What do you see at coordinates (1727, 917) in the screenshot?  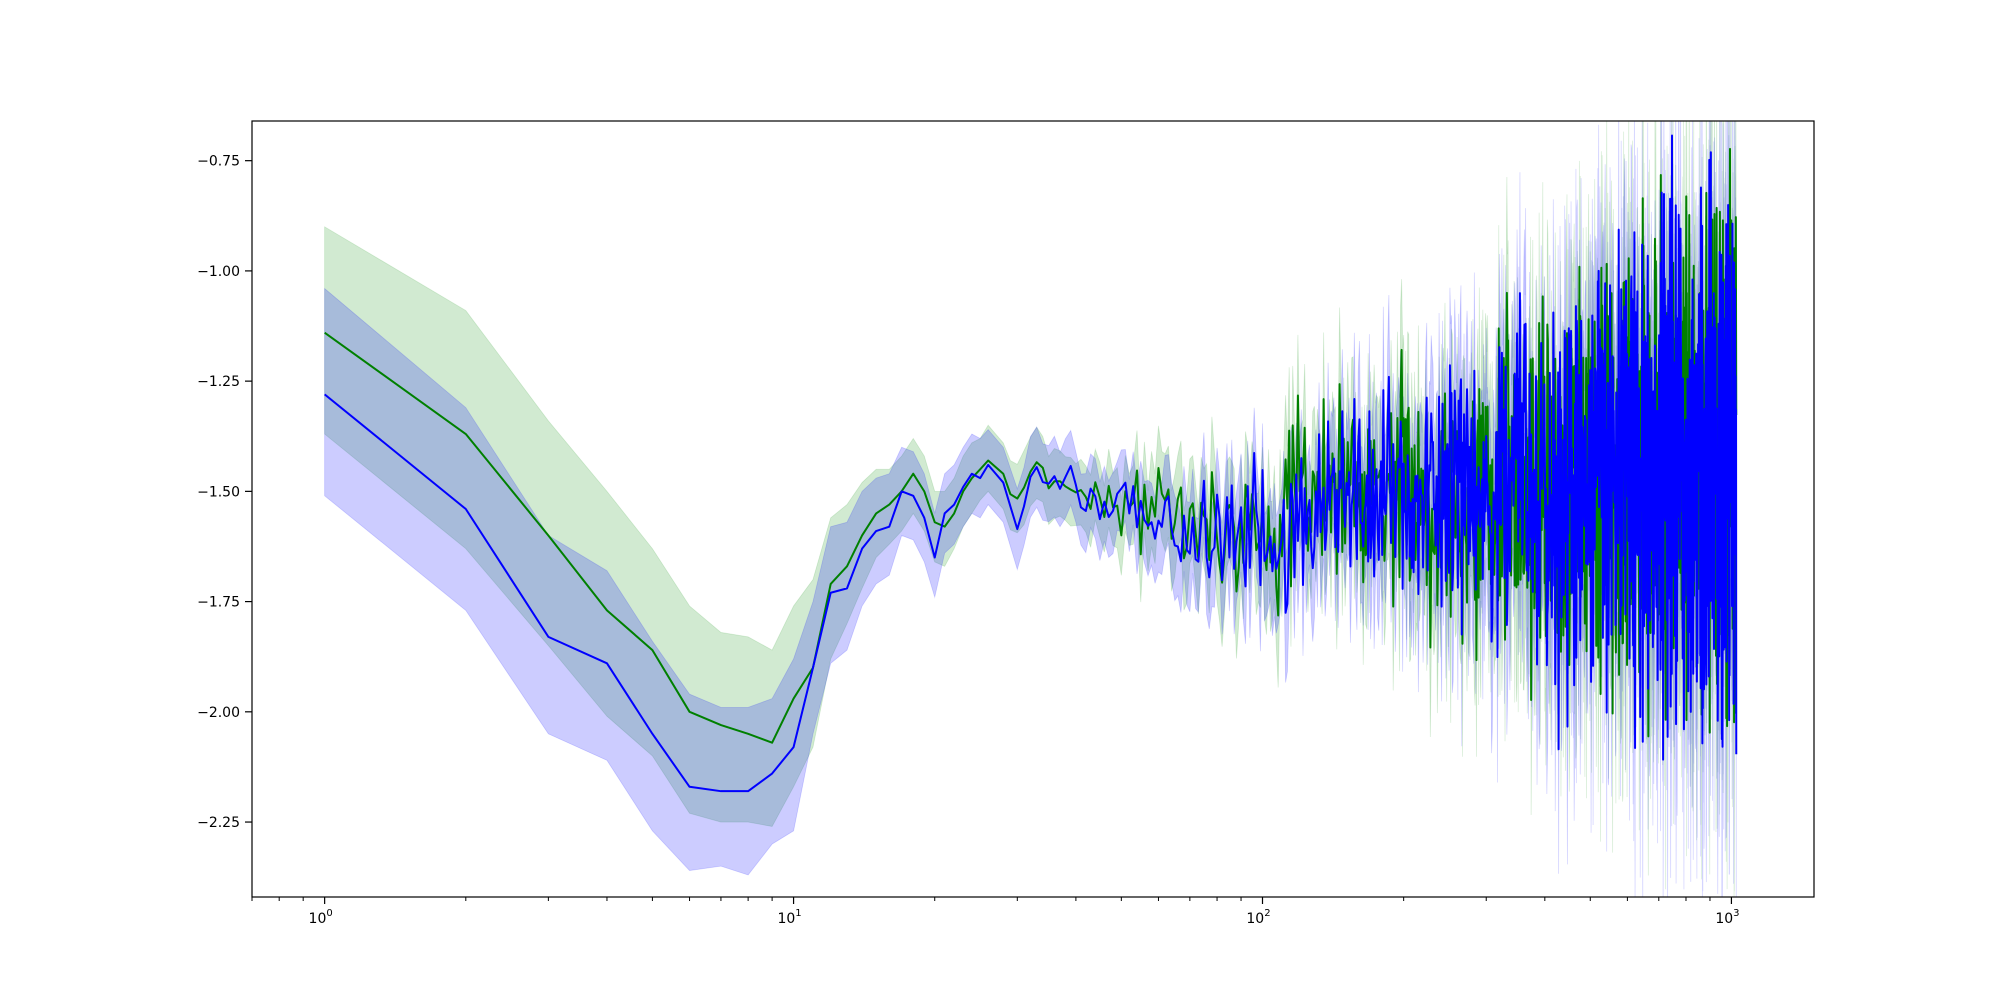 I see `x-tick-label: 10³` at bounding box center [1727, 917].